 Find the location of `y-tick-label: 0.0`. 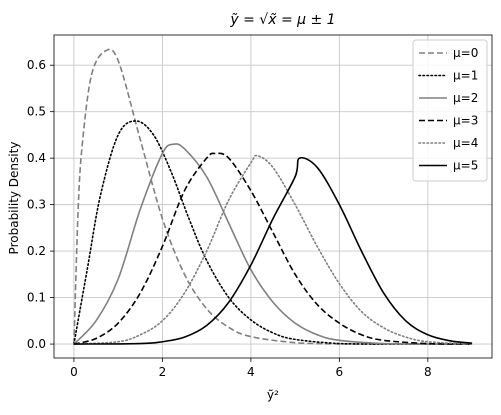

y-tick-label: 0.0 is located at coordinates (36, 344).